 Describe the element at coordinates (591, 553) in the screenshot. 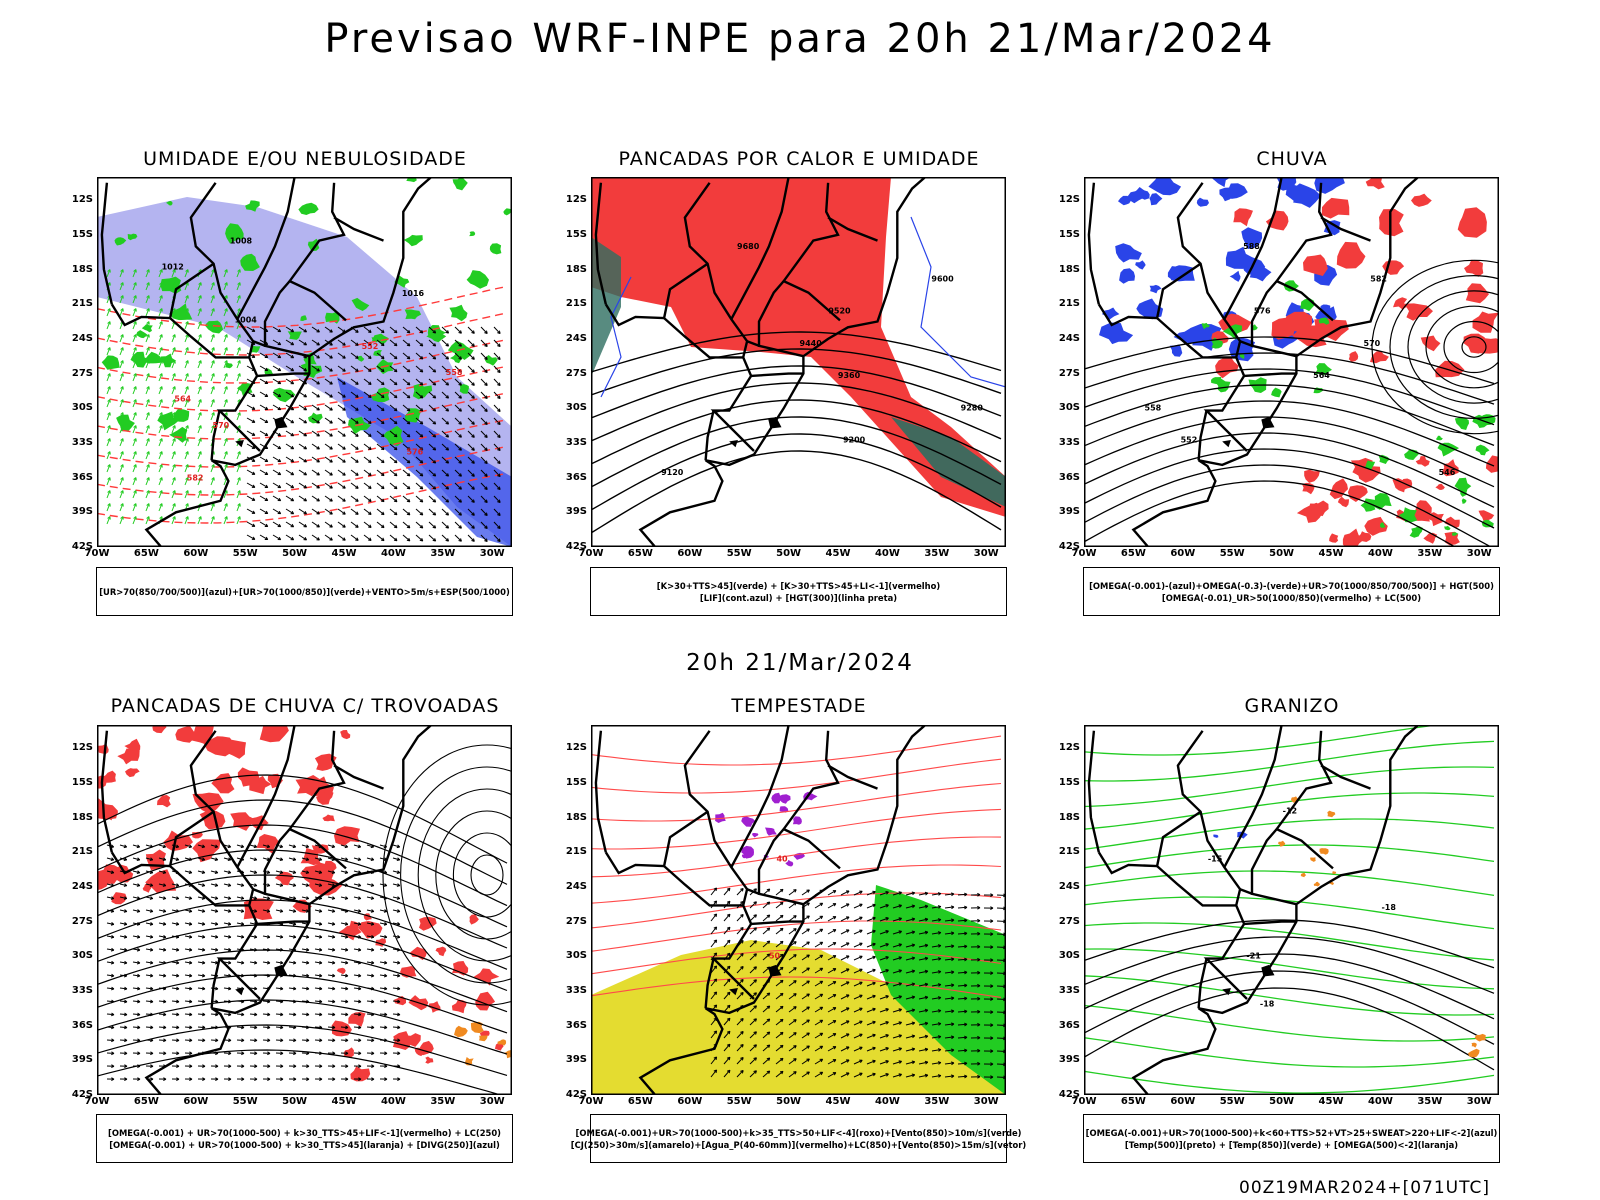

I see `longitude-tick: 70W` at that location.